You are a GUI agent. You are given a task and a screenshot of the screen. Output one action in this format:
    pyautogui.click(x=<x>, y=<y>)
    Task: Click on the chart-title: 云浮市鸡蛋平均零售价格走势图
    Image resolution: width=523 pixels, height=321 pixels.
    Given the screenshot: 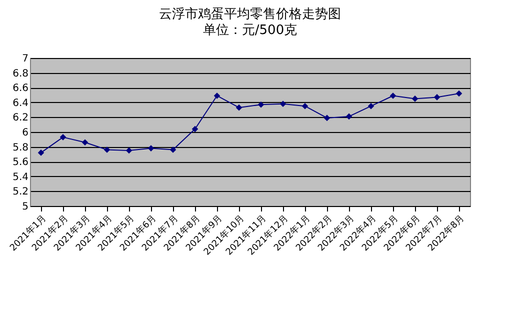 What is the action you would take?
    pyautogui.click(x=250, y=14)
    